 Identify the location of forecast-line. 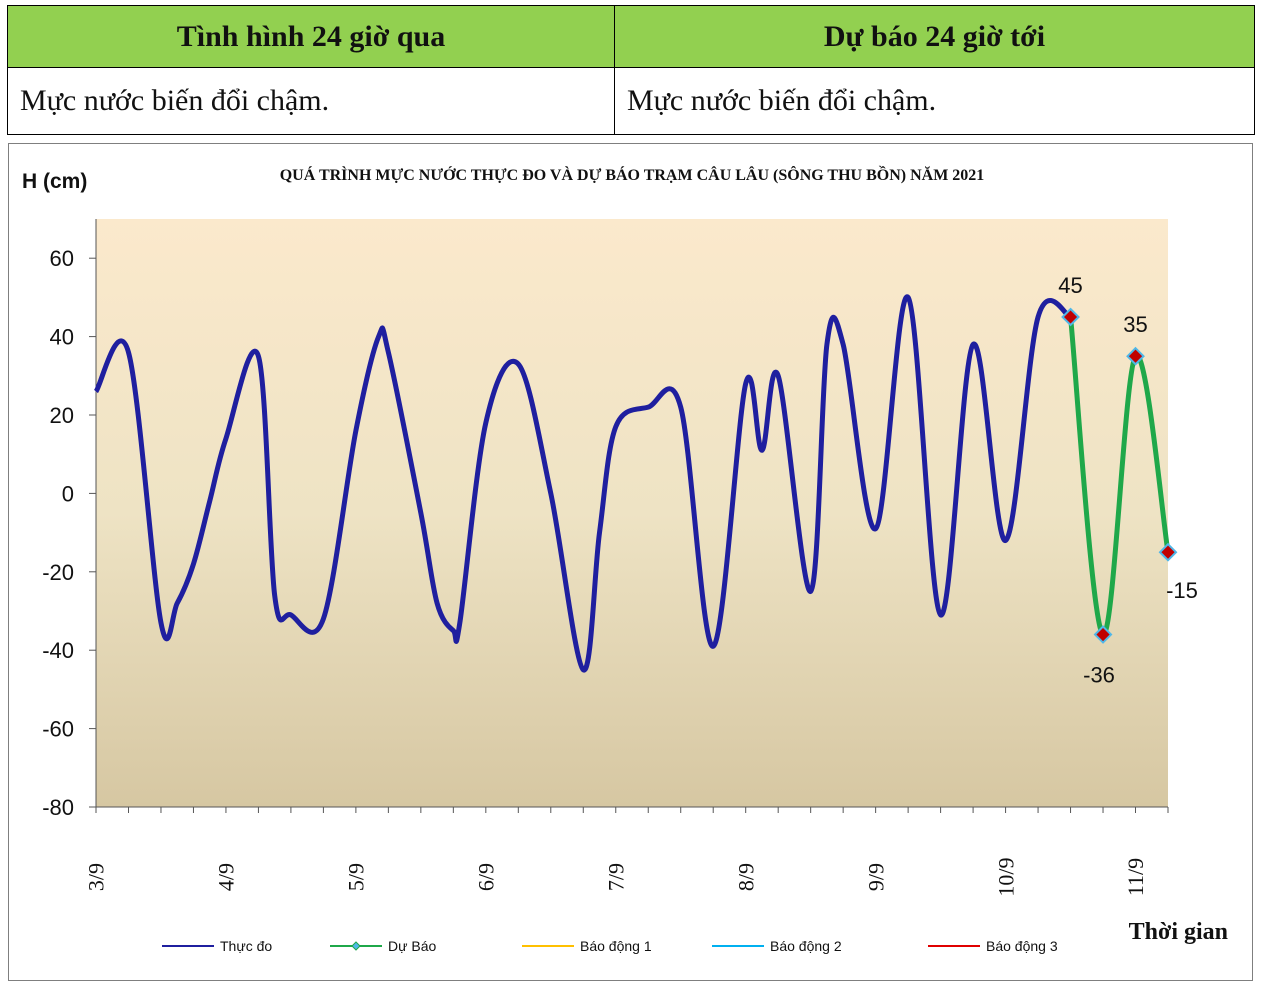
(1119, 477).